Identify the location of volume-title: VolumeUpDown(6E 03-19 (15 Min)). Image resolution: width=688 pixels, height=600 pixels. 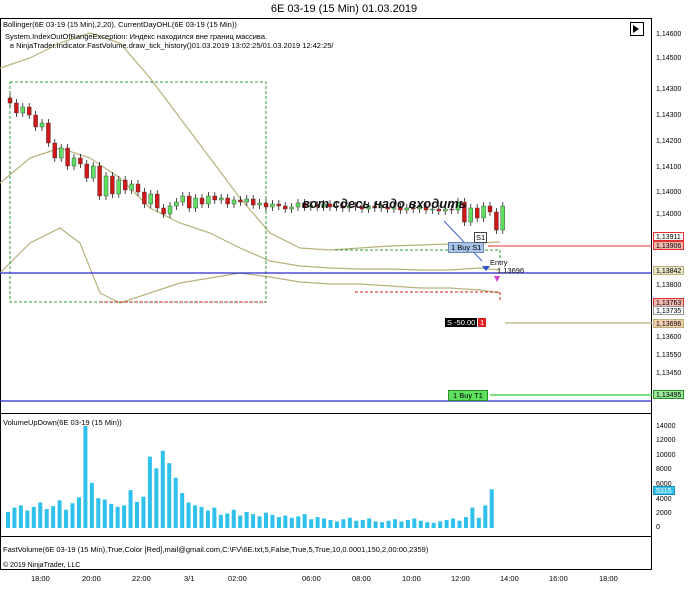
(62, 422).